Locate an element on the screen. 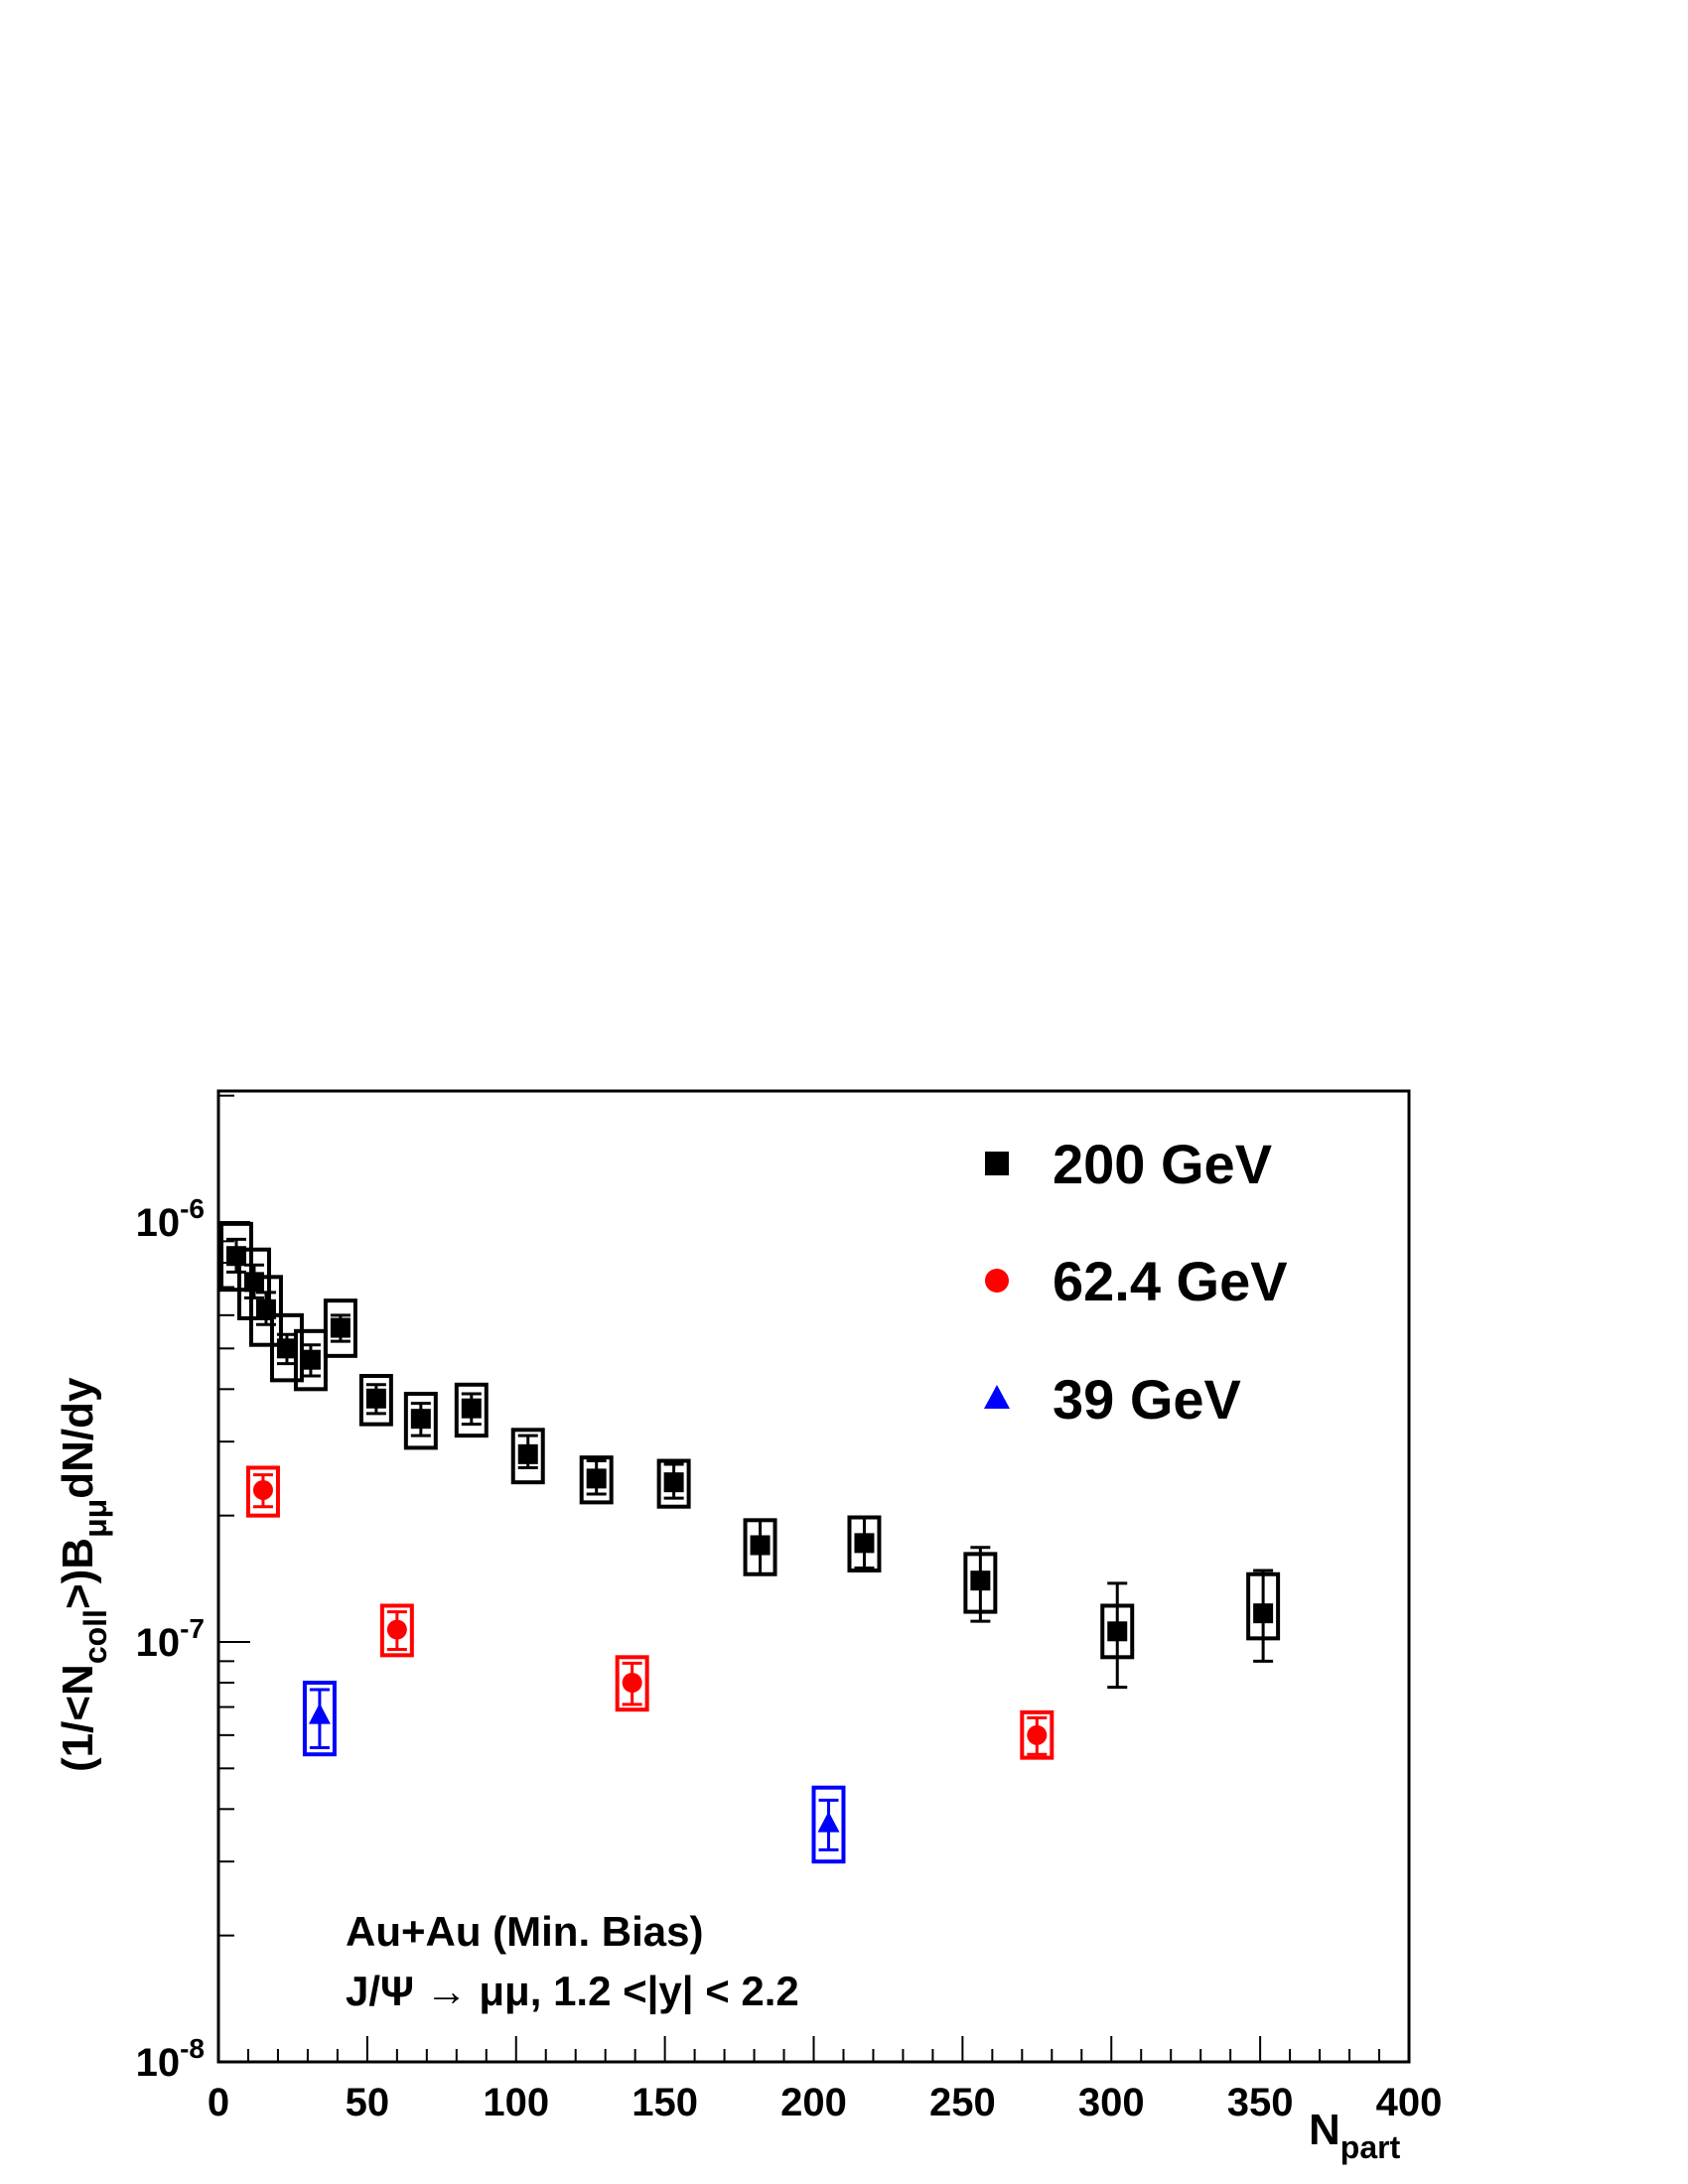 This screenshot has height=2184, width=1688. legend-label: 200 GeV is located at coordinates (1162, 1164).